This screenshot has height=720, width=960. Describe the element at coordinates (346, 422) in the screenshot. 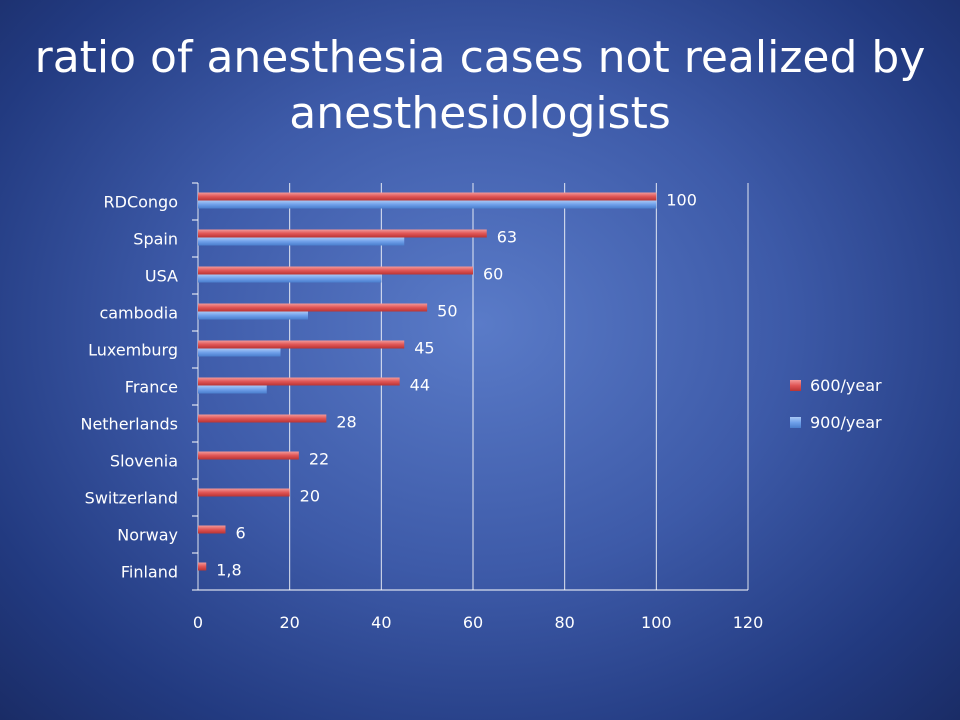

I see `data-label: 28` at that location.